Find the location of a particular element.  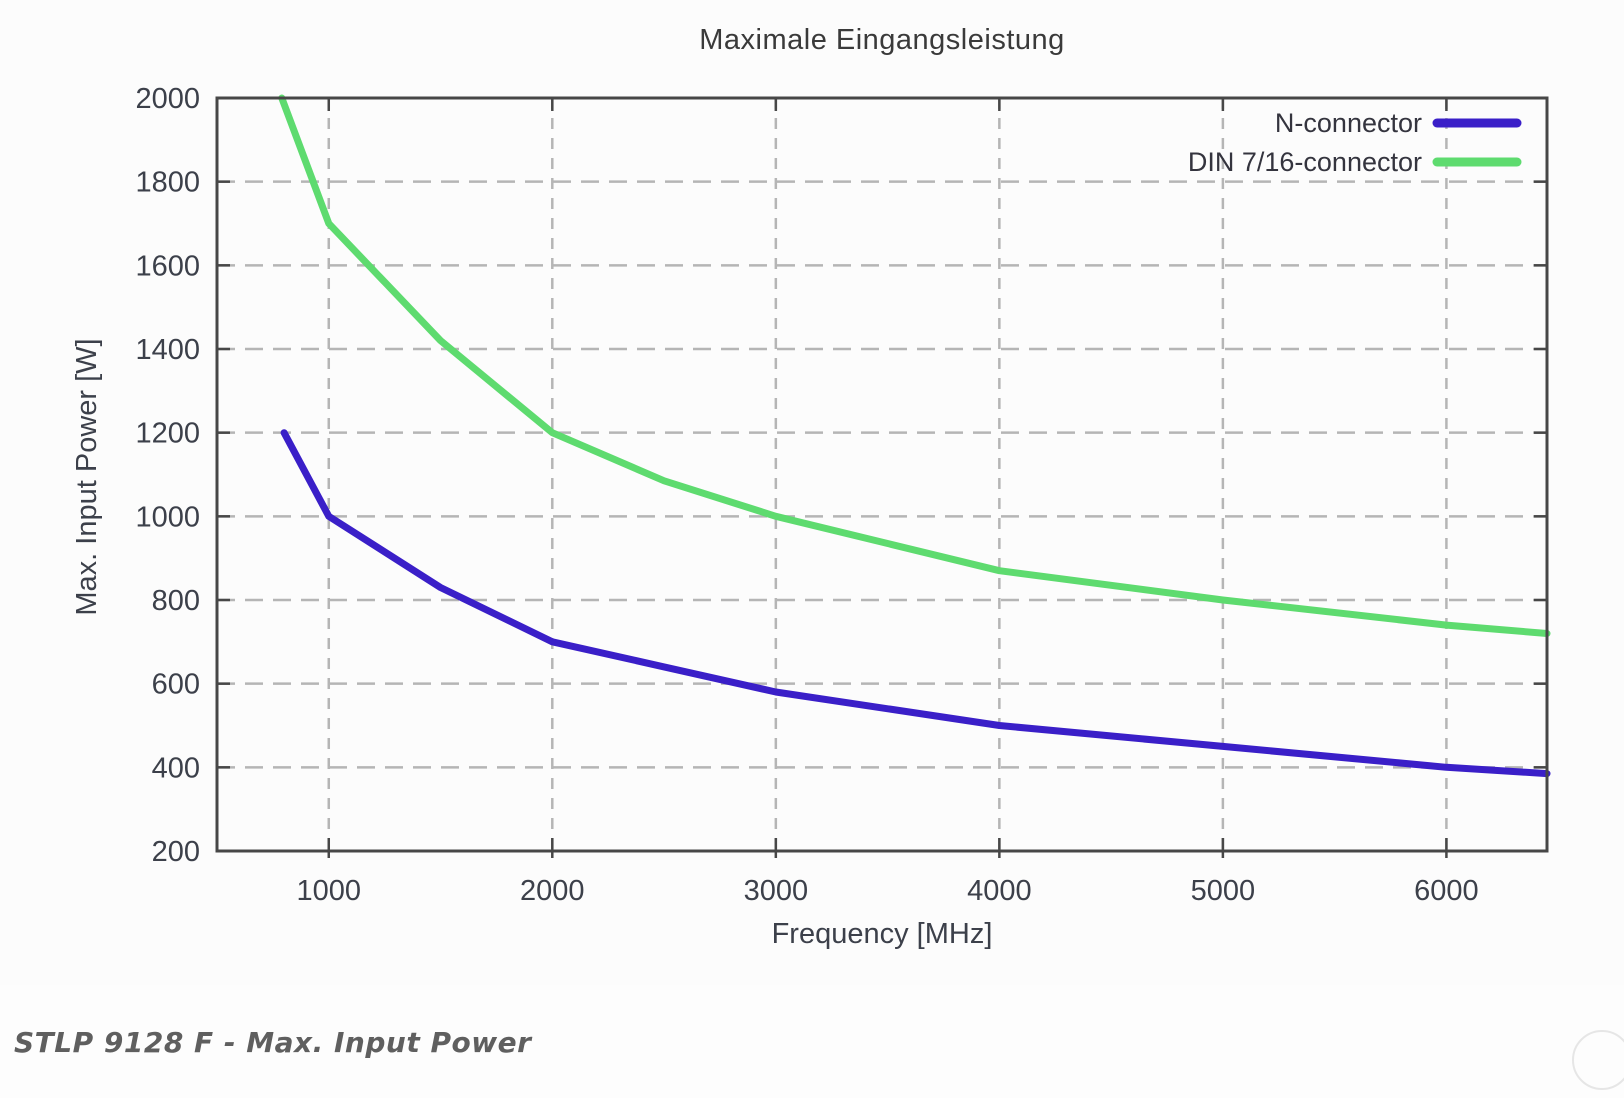

x-tick-label: 1000 is located at coordinates (329, 891).